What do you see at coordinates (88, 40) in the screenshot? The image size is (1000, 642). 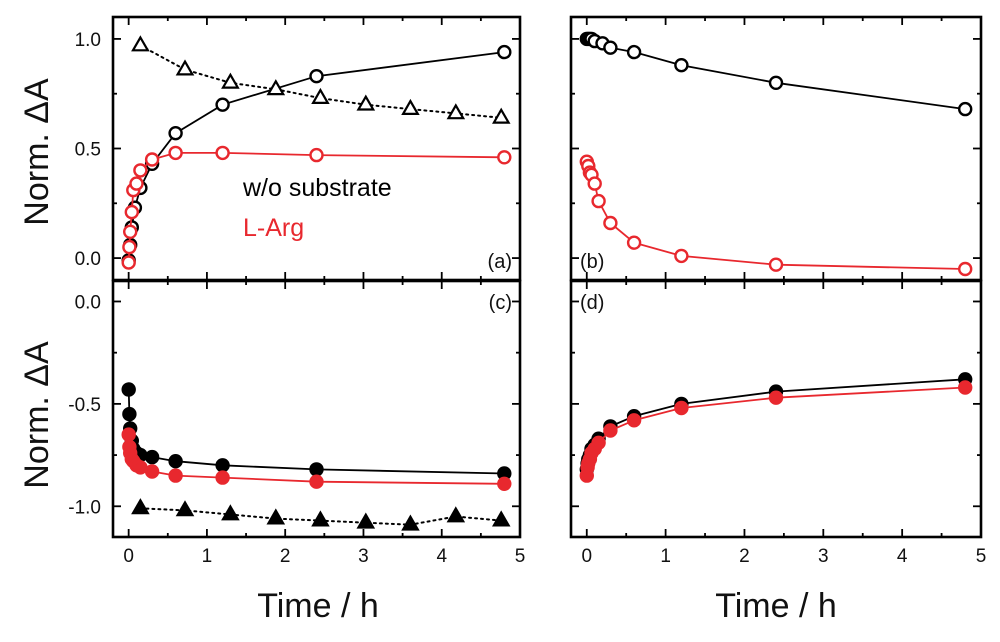 I see `y-tick-label: 1.0` at bounding box center [88, 40].